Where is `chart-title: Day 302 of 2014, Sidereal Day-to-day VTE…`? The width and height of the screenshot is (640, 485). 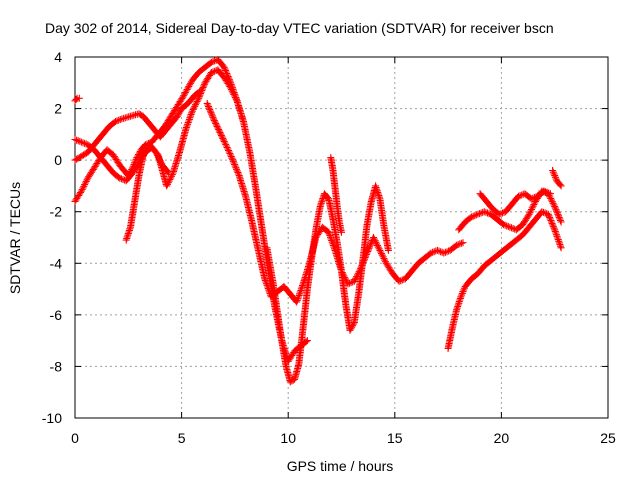
chart-title: Day 302 of 2014, Sidereal Day-to-day VTE… is located at coordinates (299, 28).